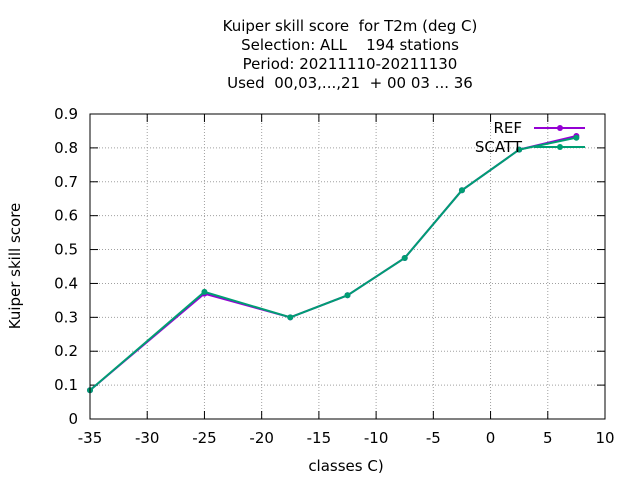  What do you see at coordinates (507, 128) in the screenshot?
I see `legend-label: REF` at bounding box center [507, 128].